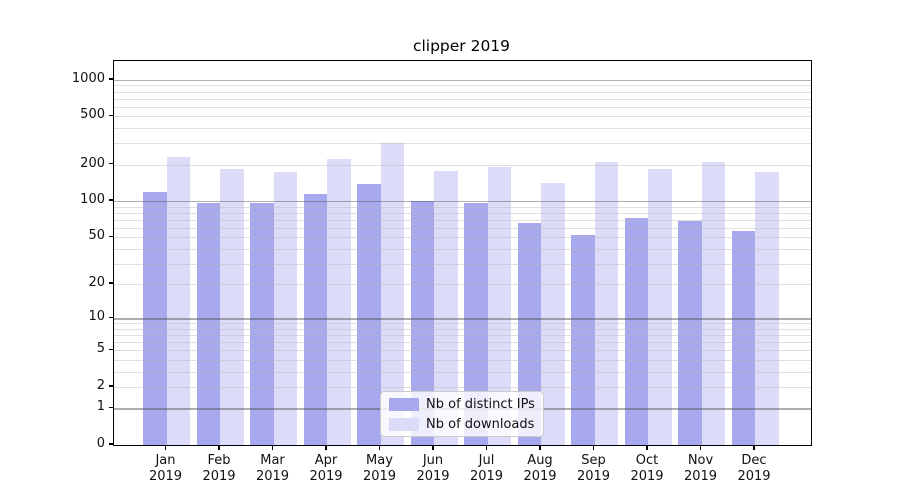  I want to click on x-tick-label: Aug 2019, so click(540, 469).